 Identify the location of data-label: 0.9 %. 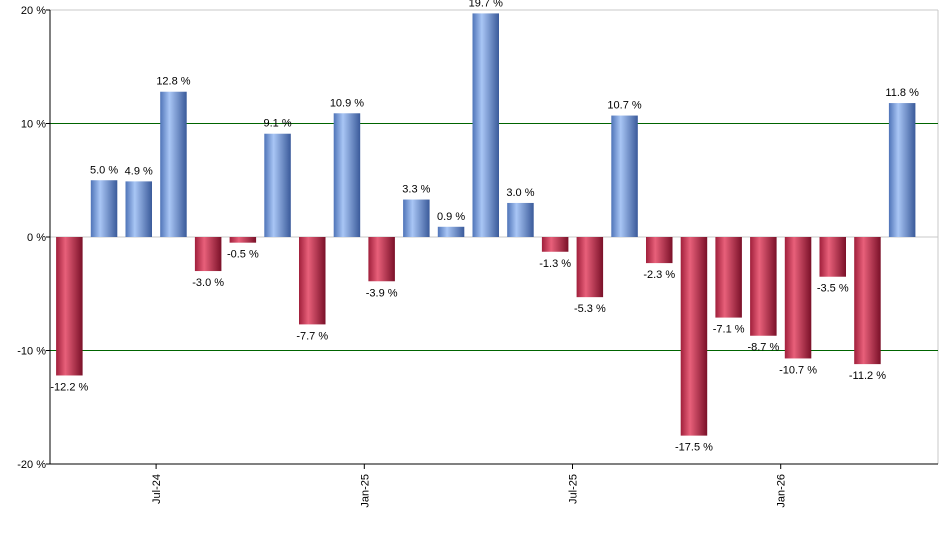
(451, 217).